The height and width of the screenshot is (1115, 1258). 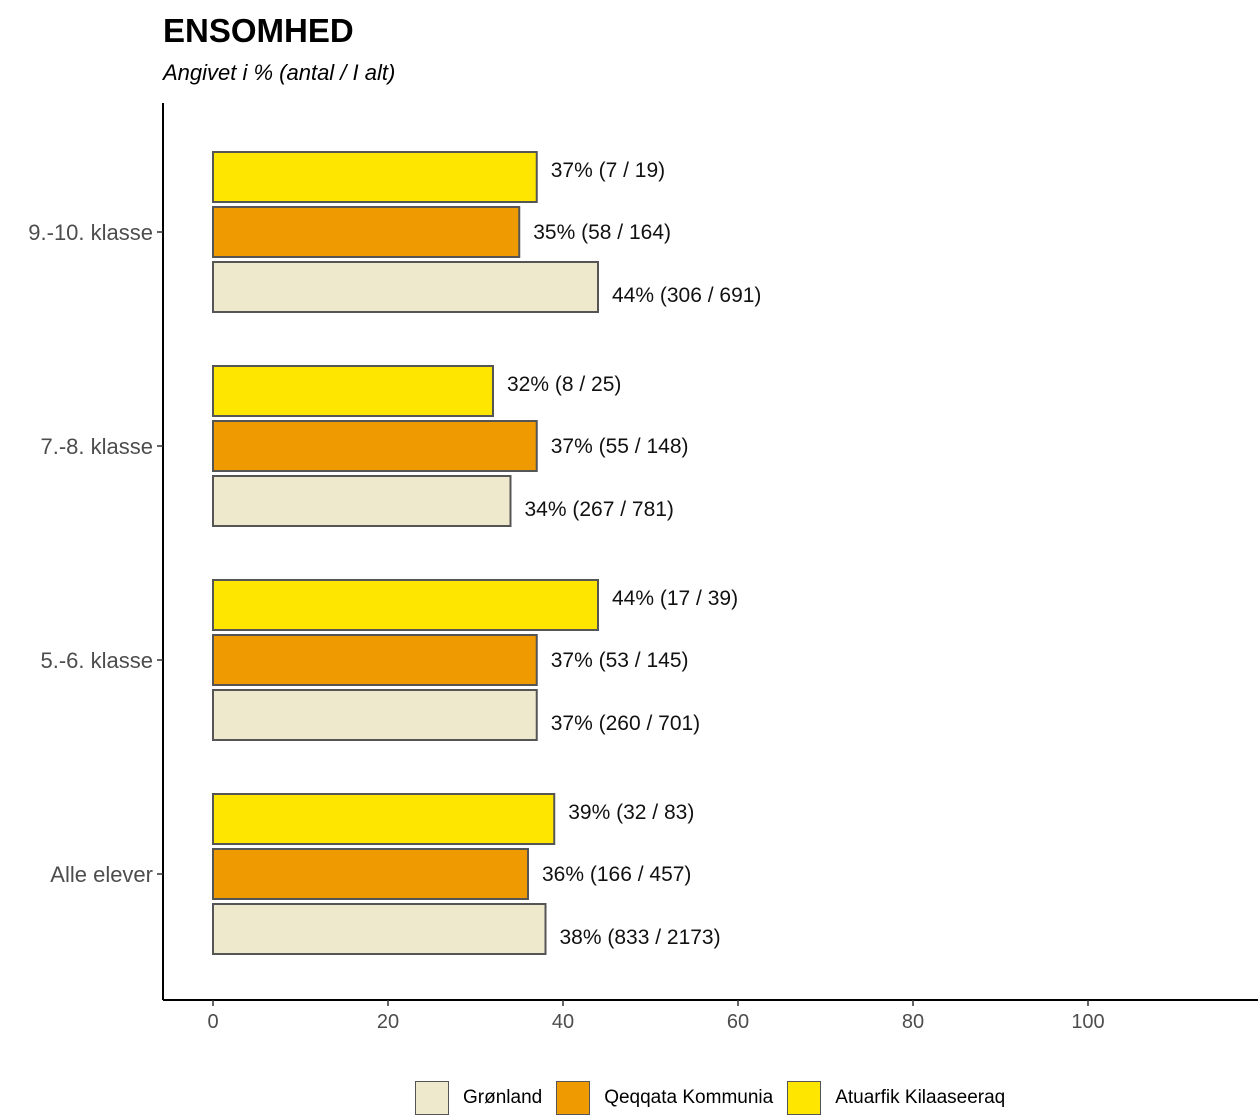 I want to click on legend-label-gronland: Grønland, so click(x=503, y=1097).